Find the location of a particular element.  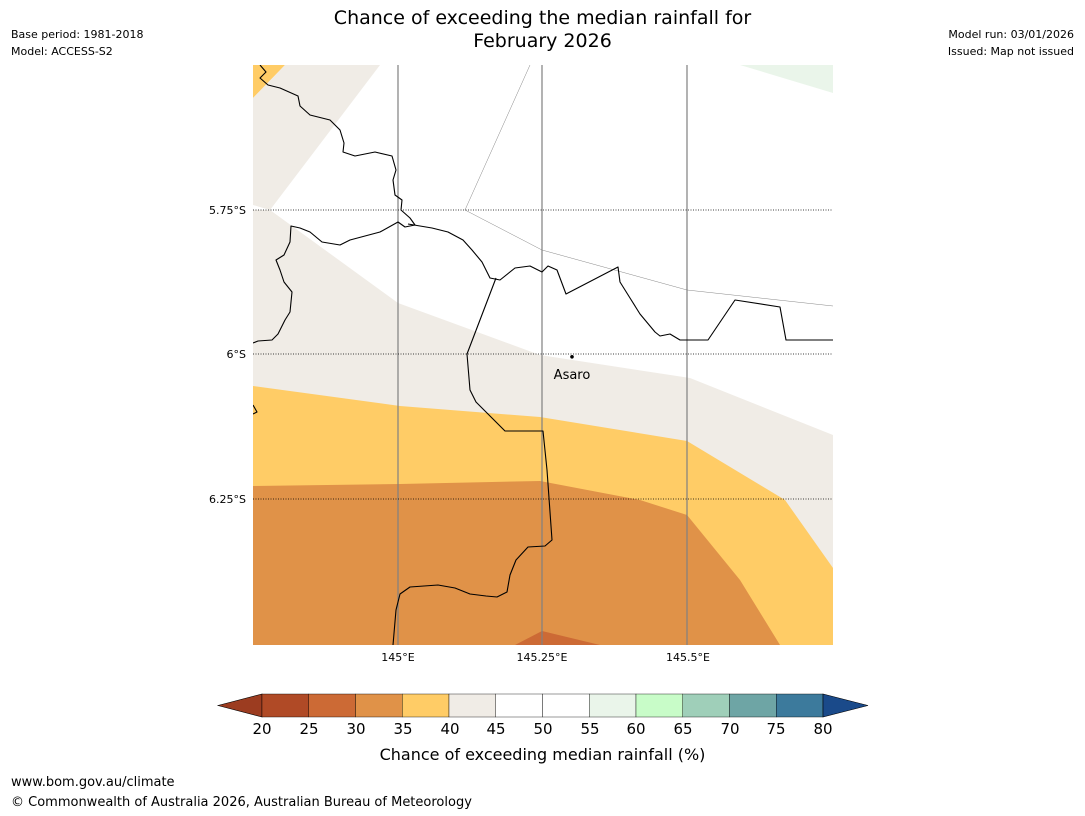

lat-labels: 5.75°S 6°S 6.25°S is located at coordinates (227, 355).